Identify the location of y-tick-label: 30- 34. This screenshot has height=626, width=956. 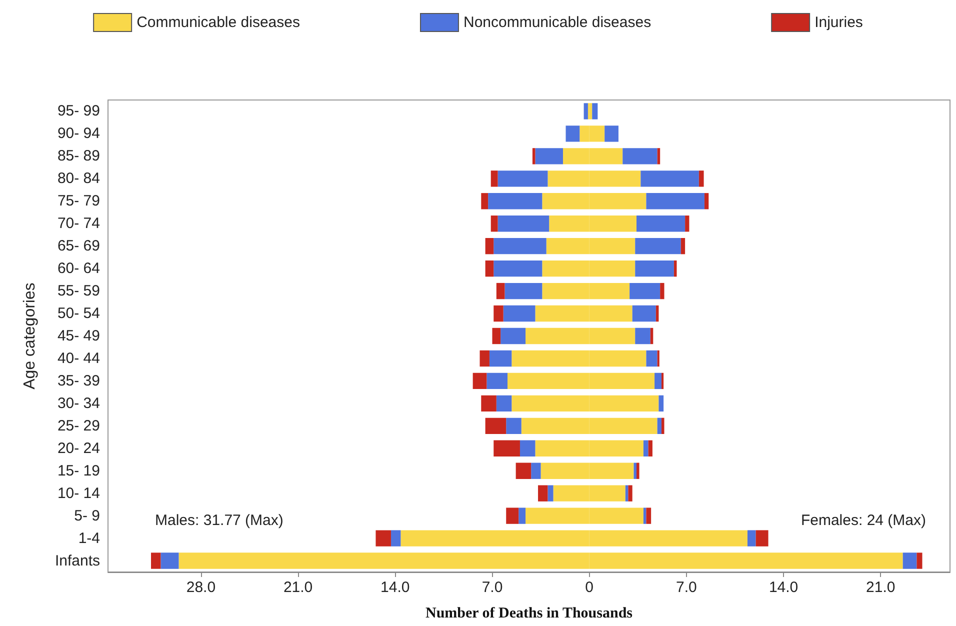
(78, 403).